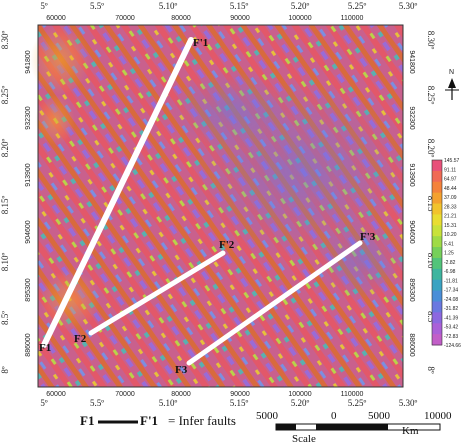 This screenshot has width=474, height=446. What do you see at coordinates (452, 346) in the screenshot?
I see `colorbar-tick-label: -124.66` at bounding box center [452, 346].